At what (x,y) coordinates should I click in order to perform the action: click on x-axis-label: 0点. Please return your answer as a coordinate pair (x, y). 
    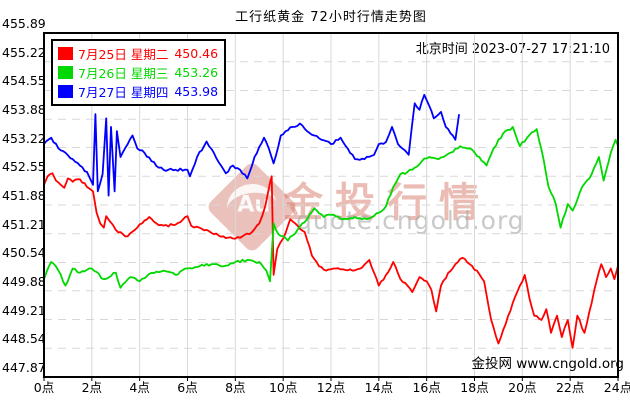
    Looking at the image, I should click on (44, 387).